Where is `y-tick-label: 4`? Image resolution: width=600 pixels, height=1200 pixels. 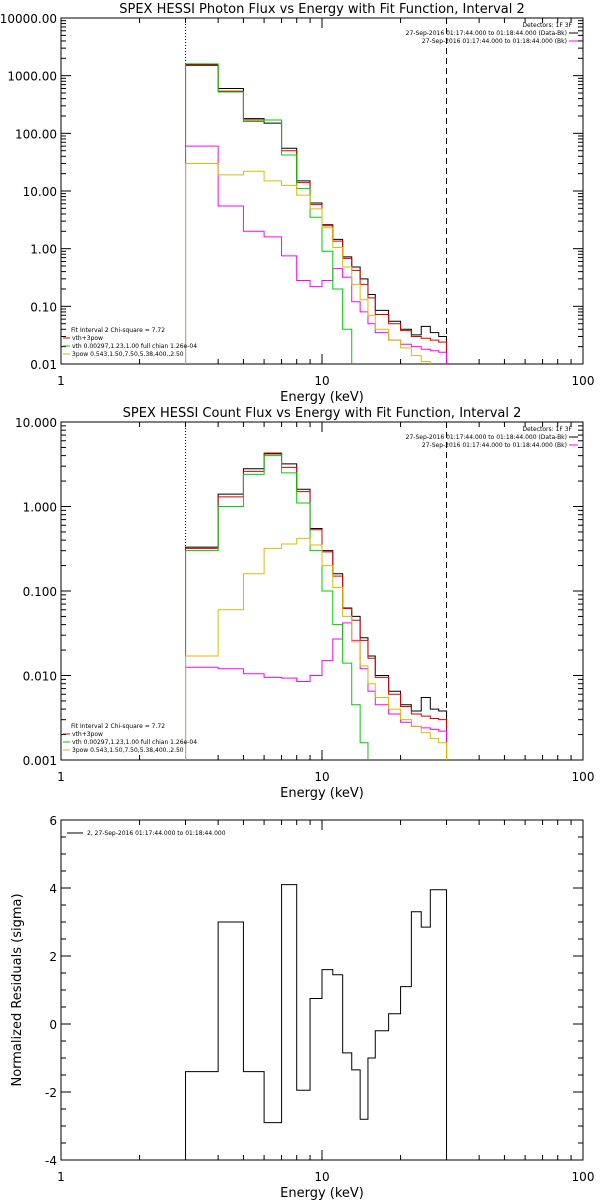 y-tick-label: 4 is located at coordinates (53, 889).